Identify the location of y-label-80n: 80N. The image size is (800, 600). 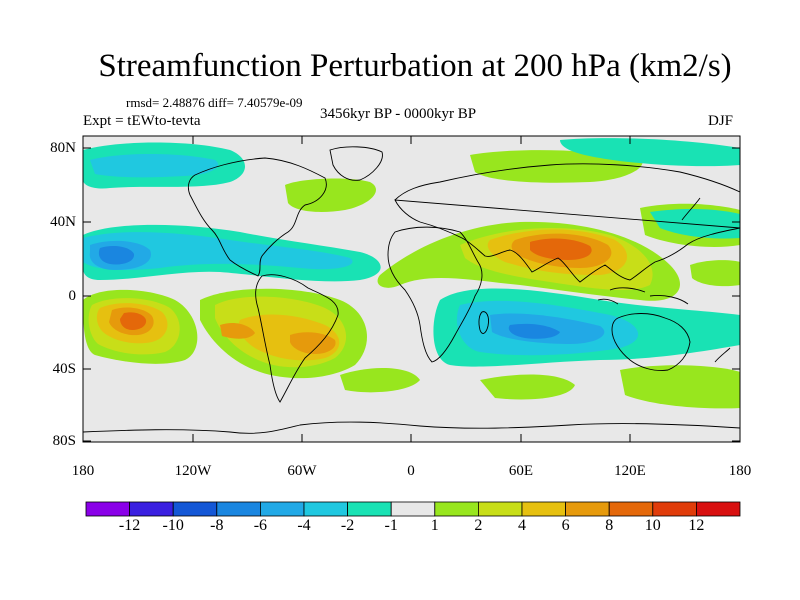
(63, 148).